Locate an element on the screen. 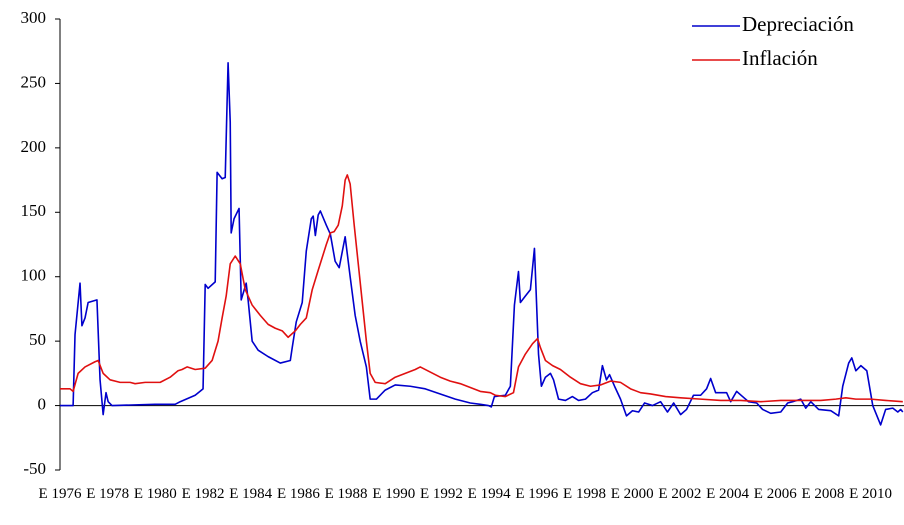  y-tick-label: 0 is located at coordinates (42, 403).